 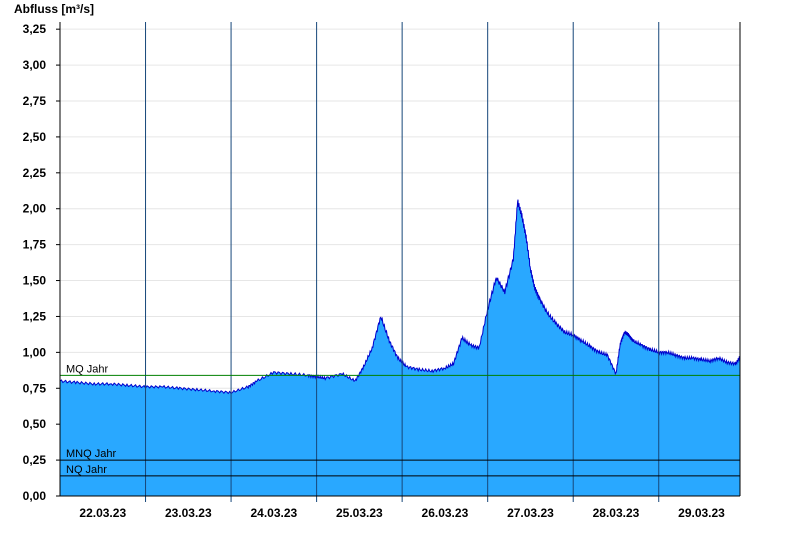 What do you see at coordinates (87, 369) in the screenshot?
I see `reference-line-label: MQ Jahr` at bounding box center [87, 369].